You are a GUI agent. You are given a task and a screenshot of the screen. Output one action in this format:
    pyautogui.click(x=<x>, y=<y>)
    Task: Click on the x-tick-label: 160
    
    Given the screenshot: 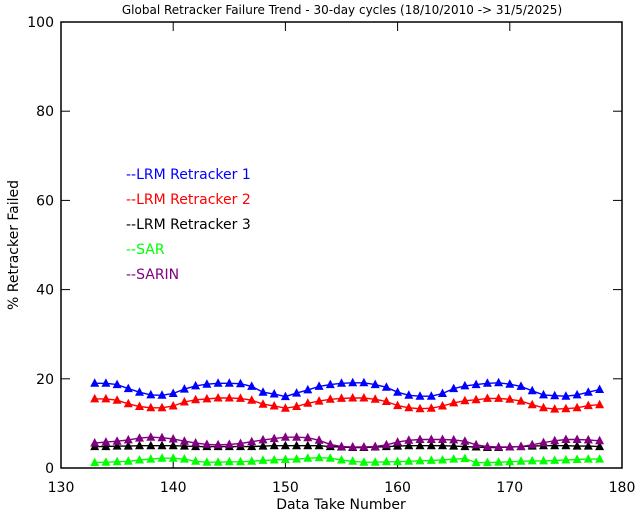 What is the action you would take?
    pyautogui.click(x=397, y=488)
    